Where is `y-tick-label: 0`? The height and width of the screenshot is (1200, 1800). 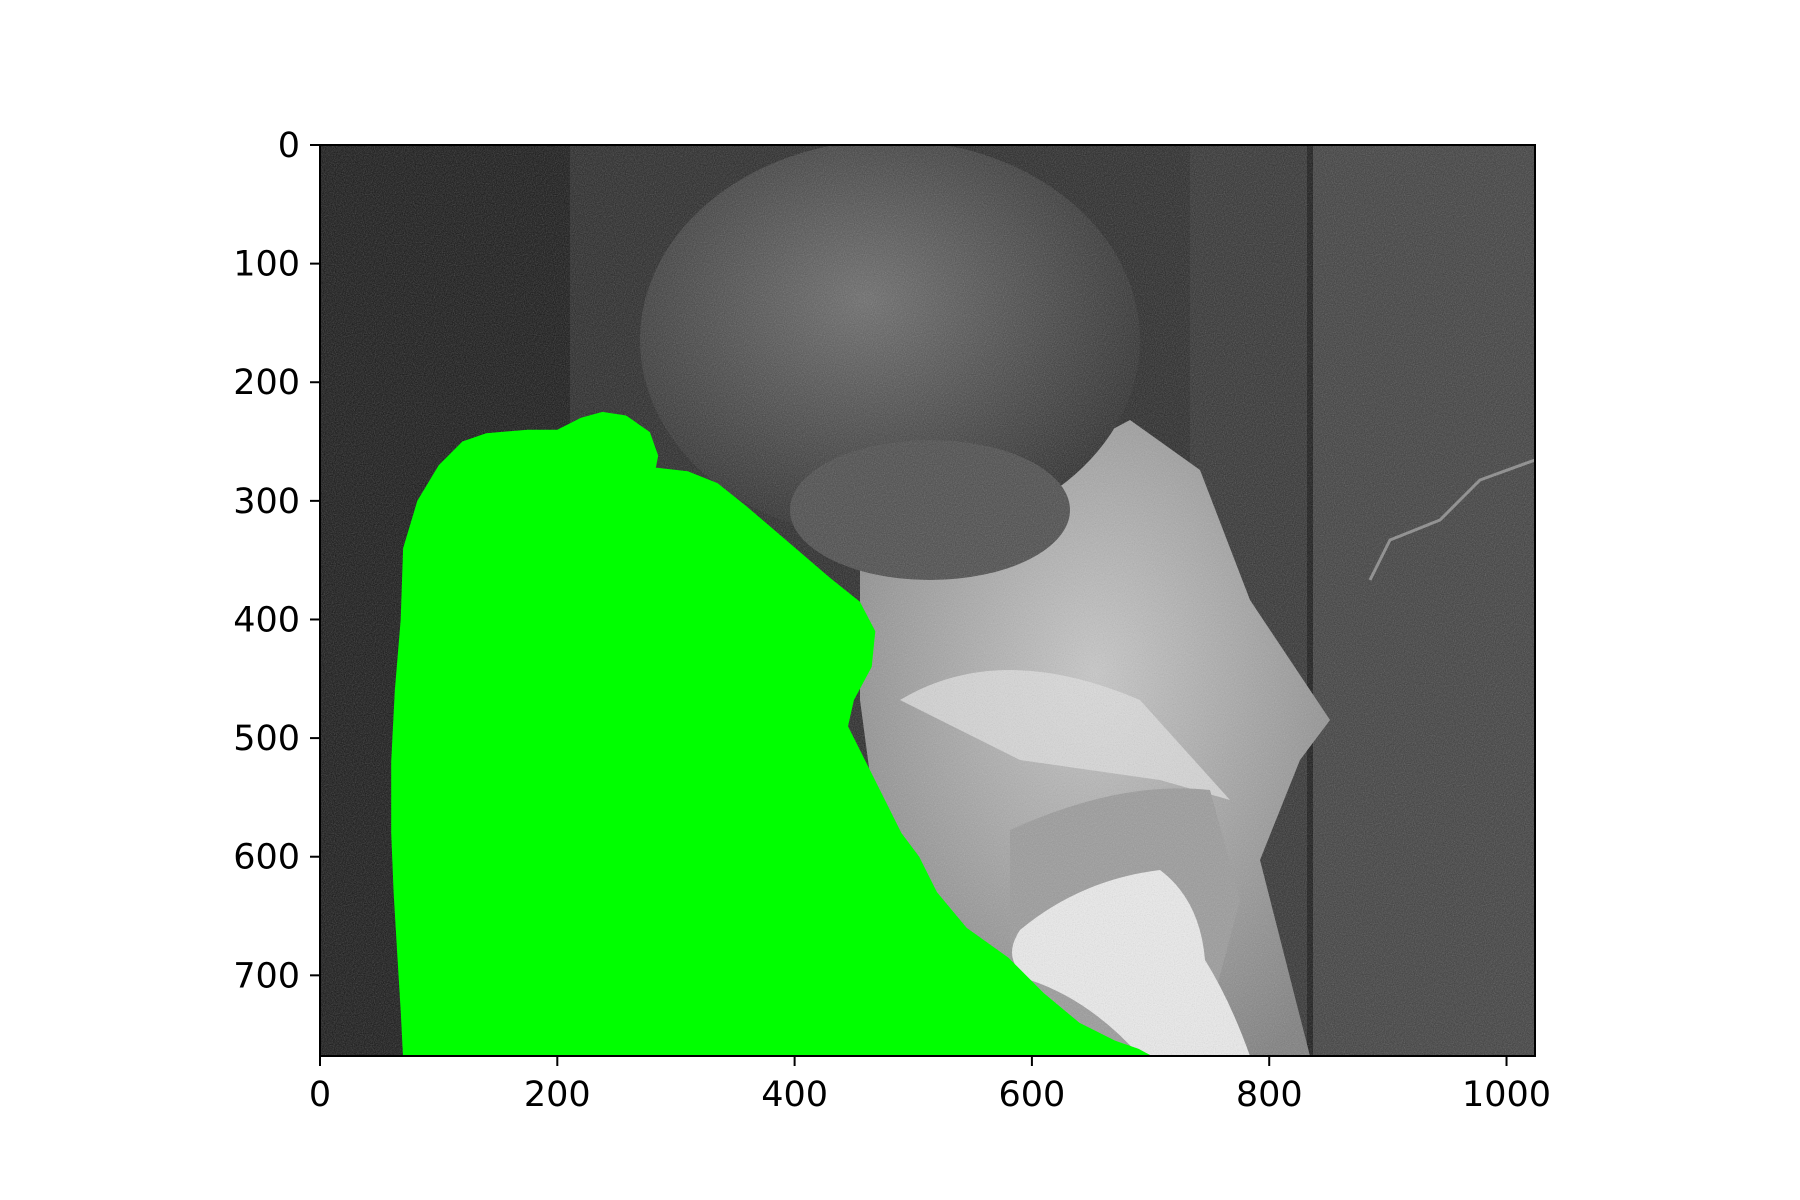 y-tick-label: 0 is located at coordinates (289, 146).